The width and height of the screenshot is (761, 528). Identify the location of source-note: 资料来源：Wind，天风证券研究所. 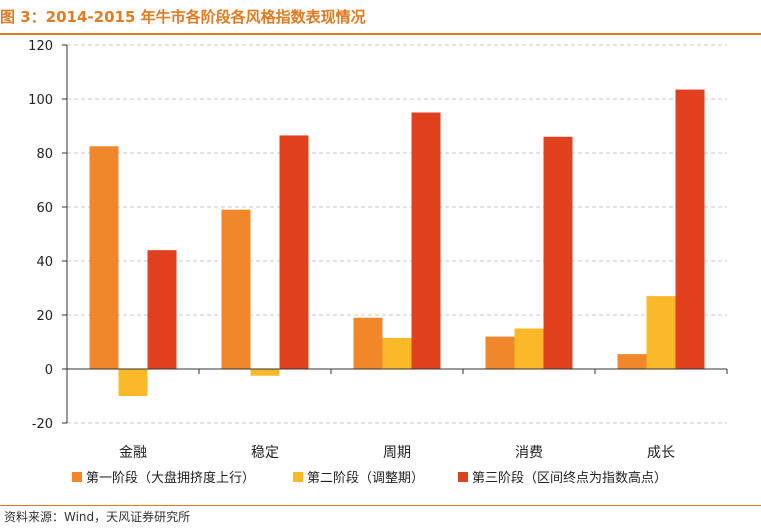
(97, 517).